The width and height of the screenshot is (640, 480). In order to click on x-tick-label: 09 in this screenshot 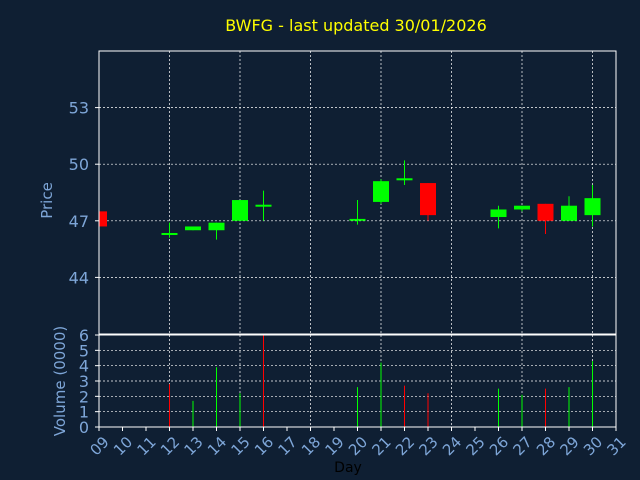, I will do `click(100, 446)`.